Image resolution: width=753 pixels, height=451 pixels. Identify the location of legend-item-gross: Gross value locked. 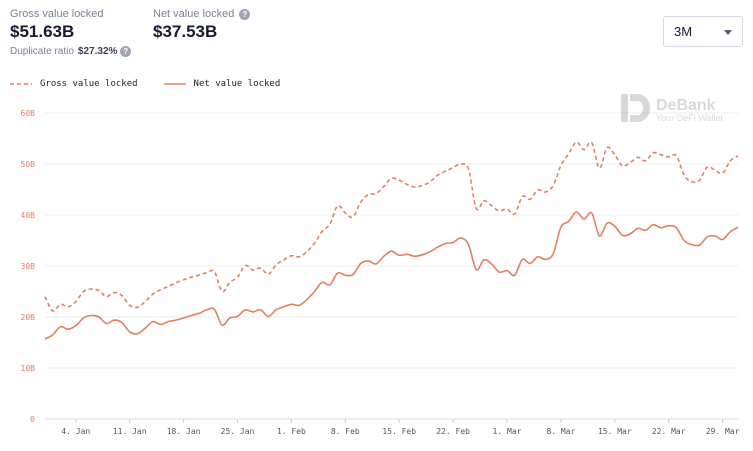
(74, 84).